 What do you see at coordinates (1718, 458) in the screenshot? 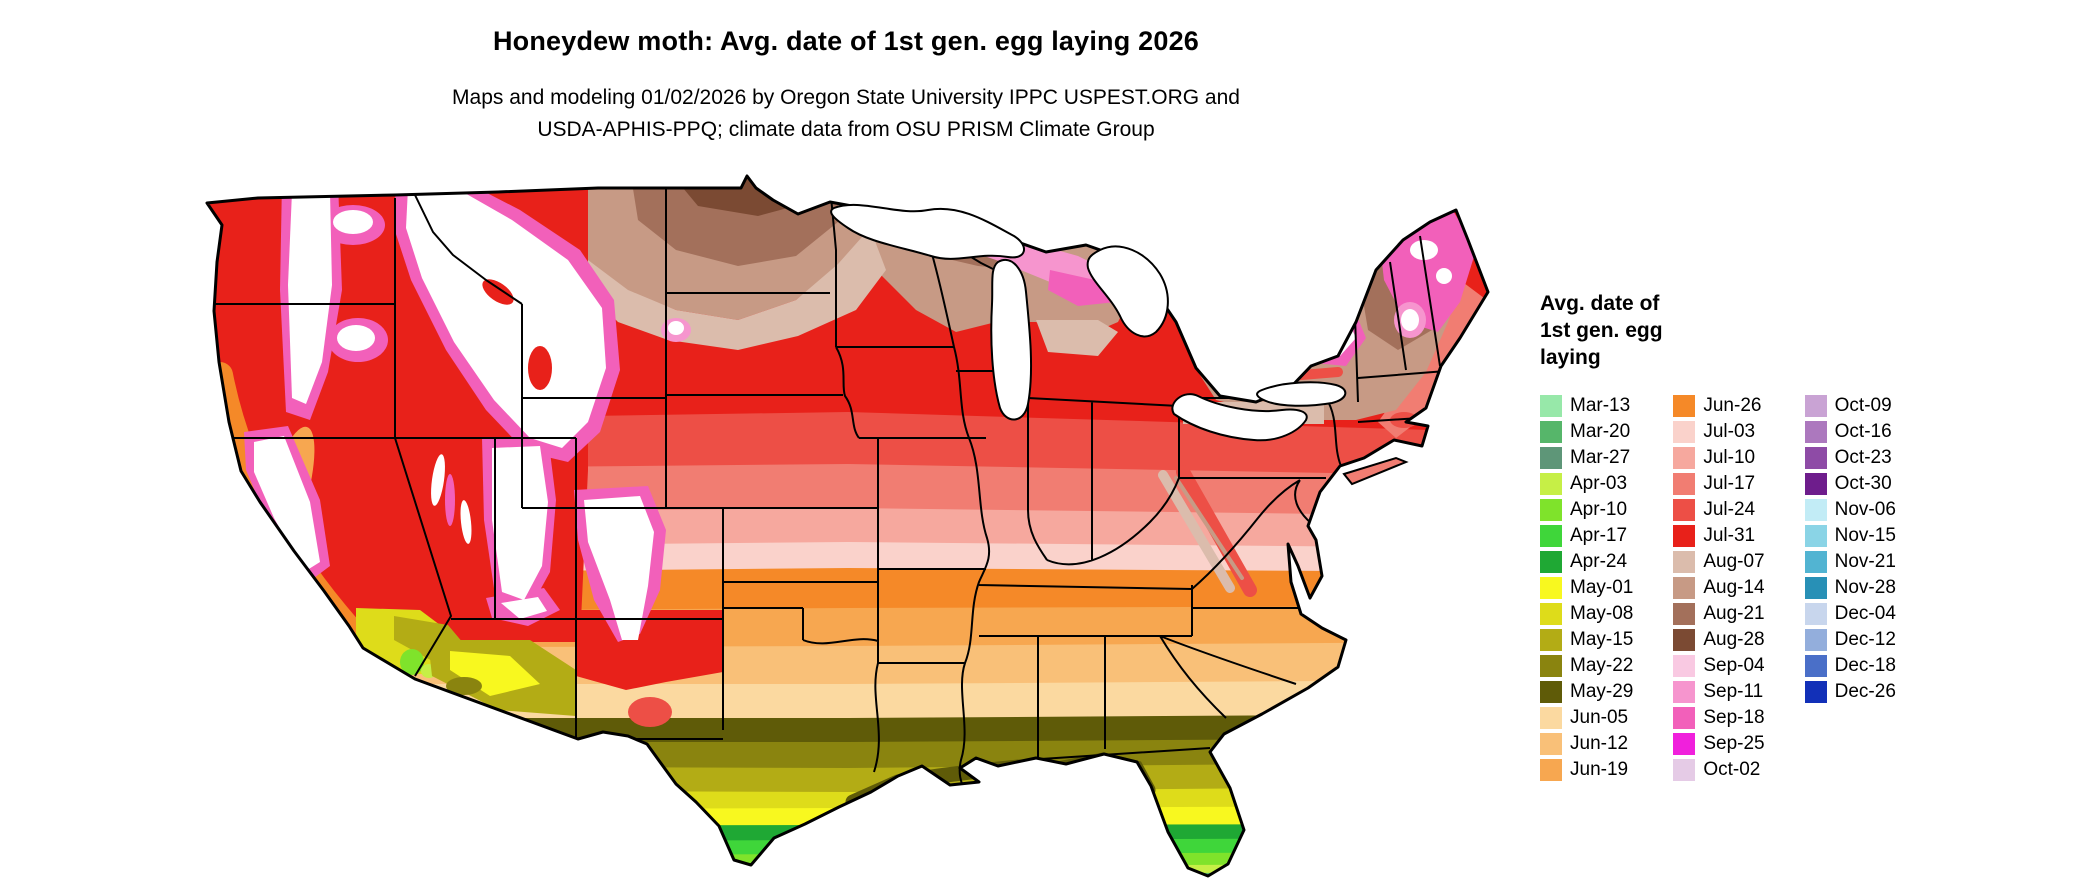
I see `legend-entry: Jul-10` at bounding box center [1718, 458].